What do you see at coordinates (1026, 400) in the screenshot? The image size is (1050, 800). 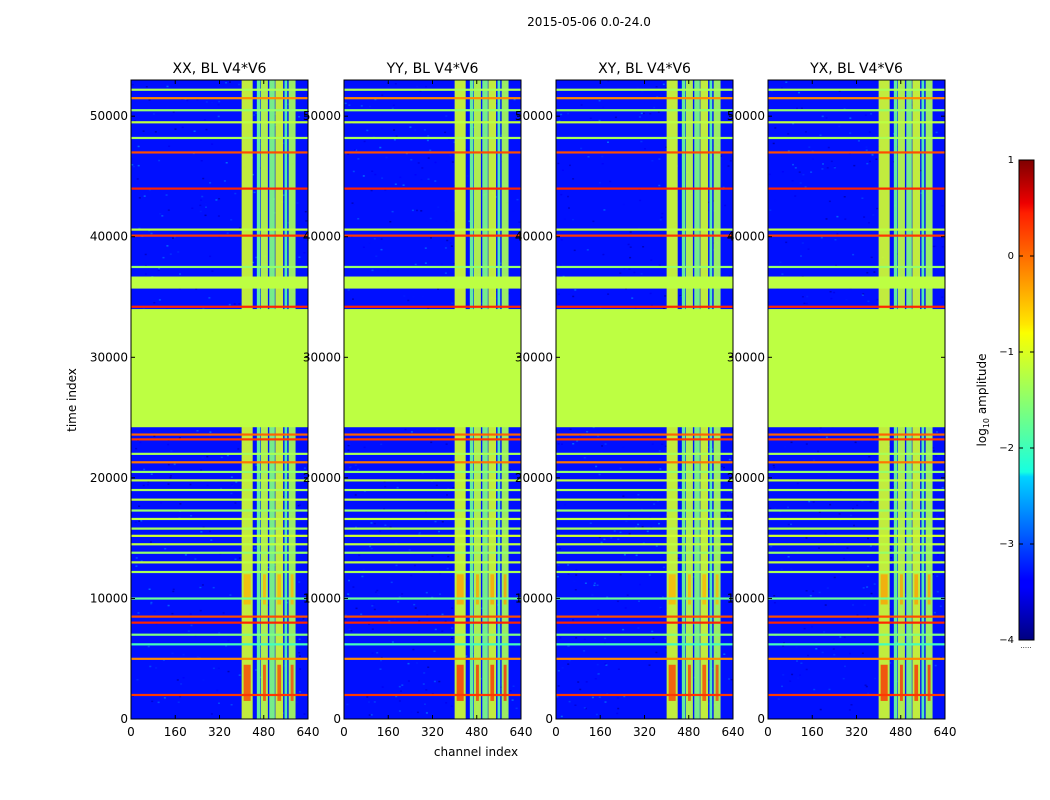 I see `colorbar-gradient` at bounding box center [1026, 400].